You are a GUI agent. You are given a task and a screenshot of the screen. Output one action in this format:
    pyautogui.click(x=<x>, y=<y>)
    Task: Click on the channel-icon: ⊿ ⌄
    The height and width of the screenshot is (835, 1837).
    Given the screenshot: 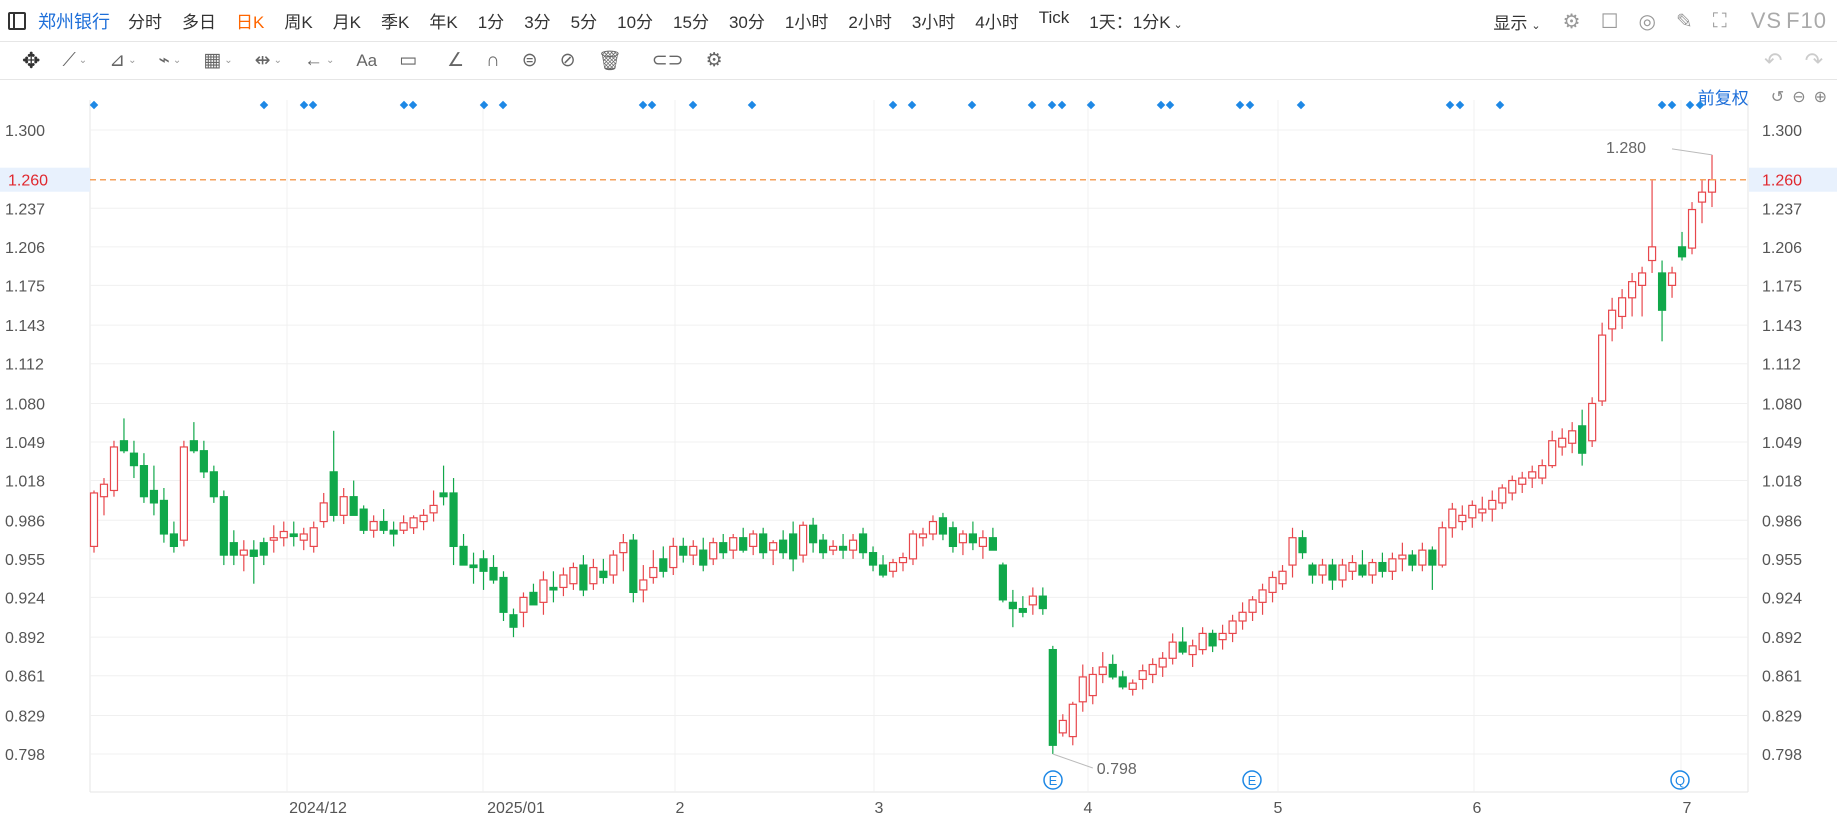 What is the action you would take?
    pyautogui.click(x=123, y=60)
    